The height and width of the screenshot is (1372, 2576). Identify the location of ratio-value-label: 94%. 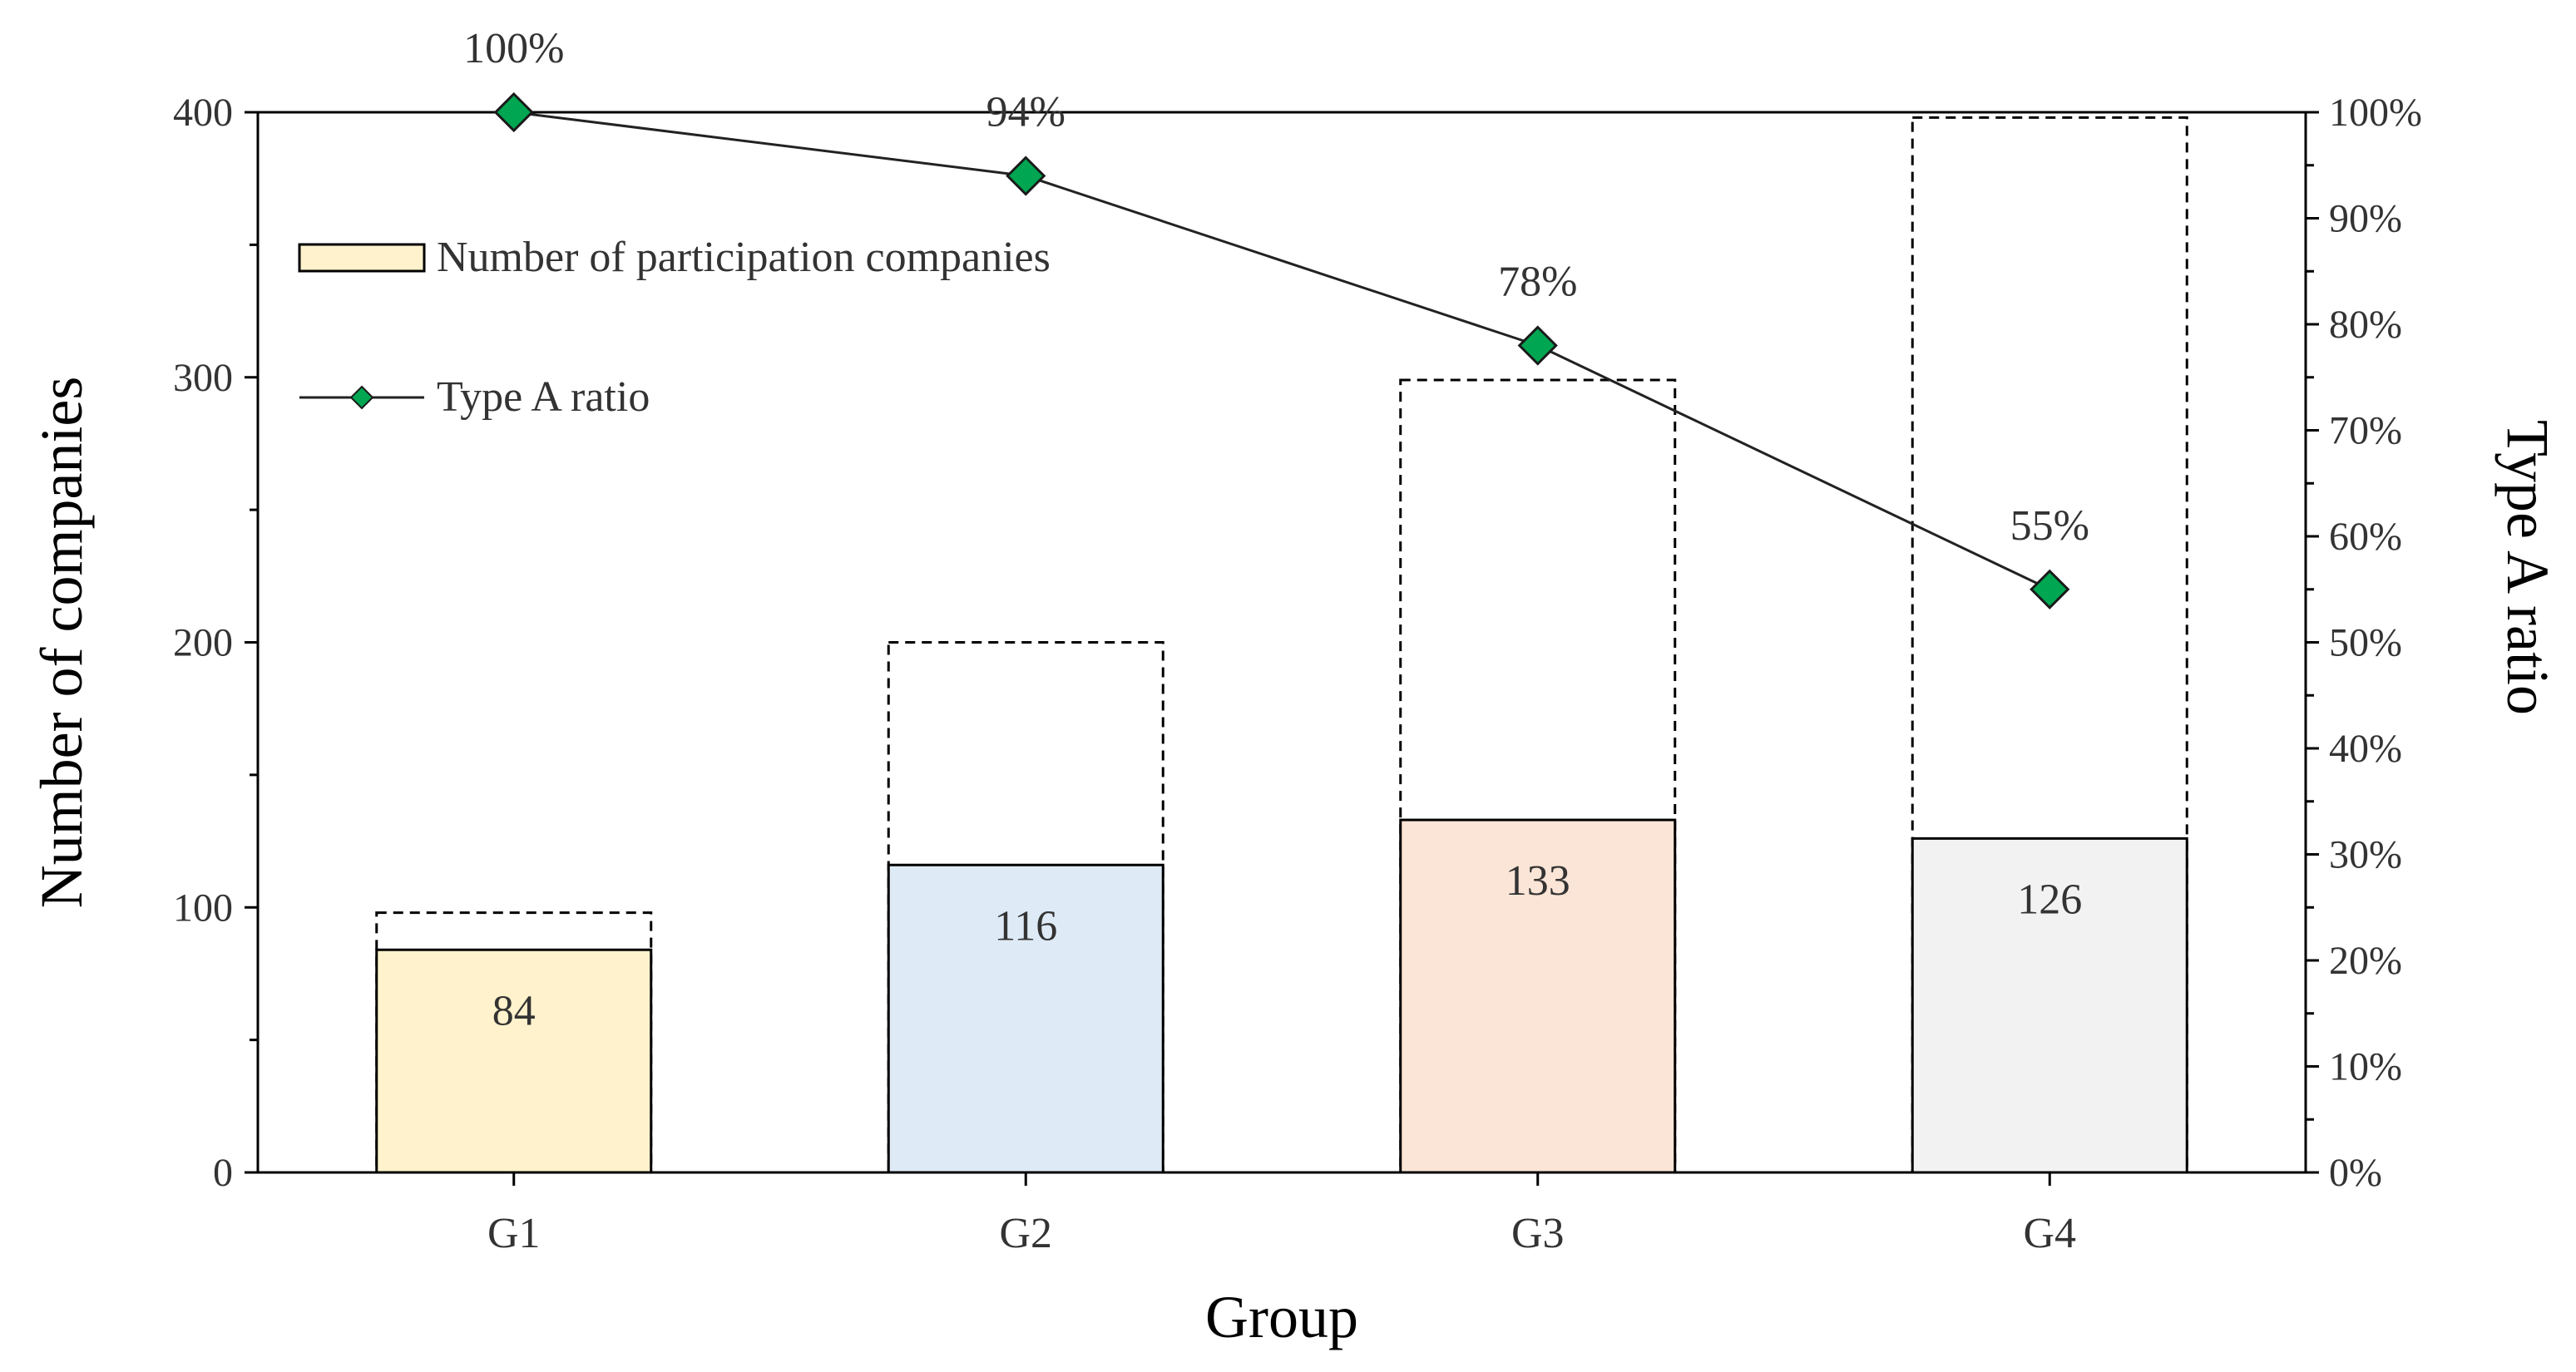
(1026, 113).